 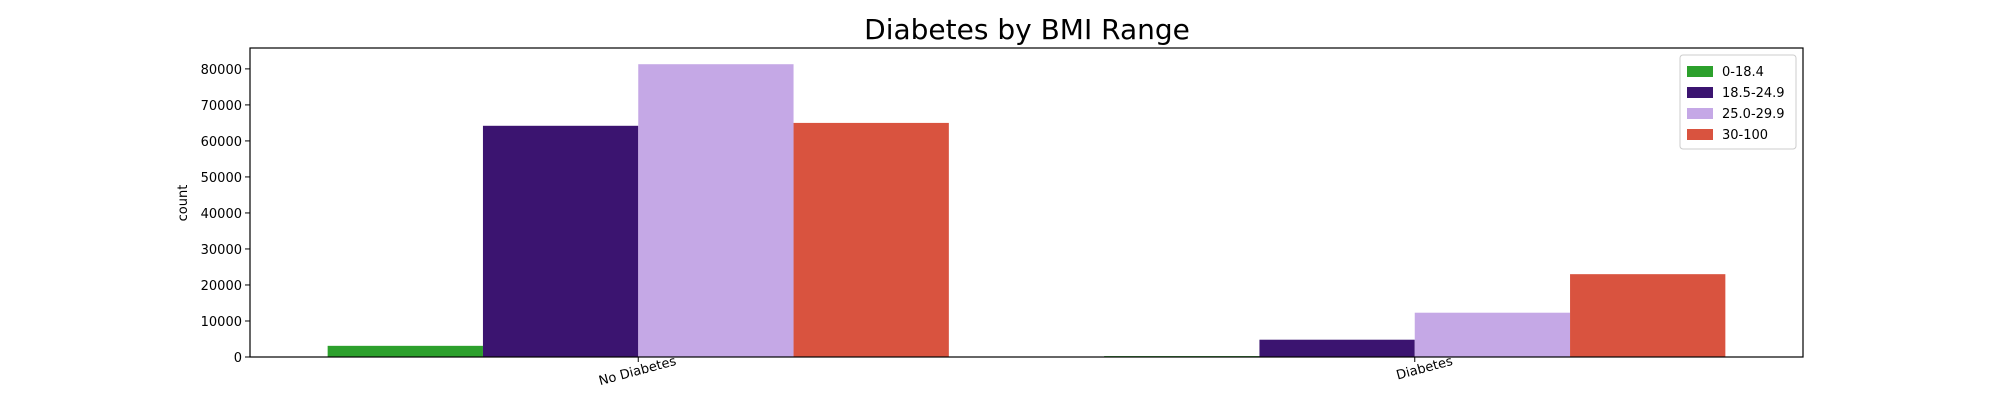 I want to click on y-tick-label: 20000, so click(x=221, y=286).